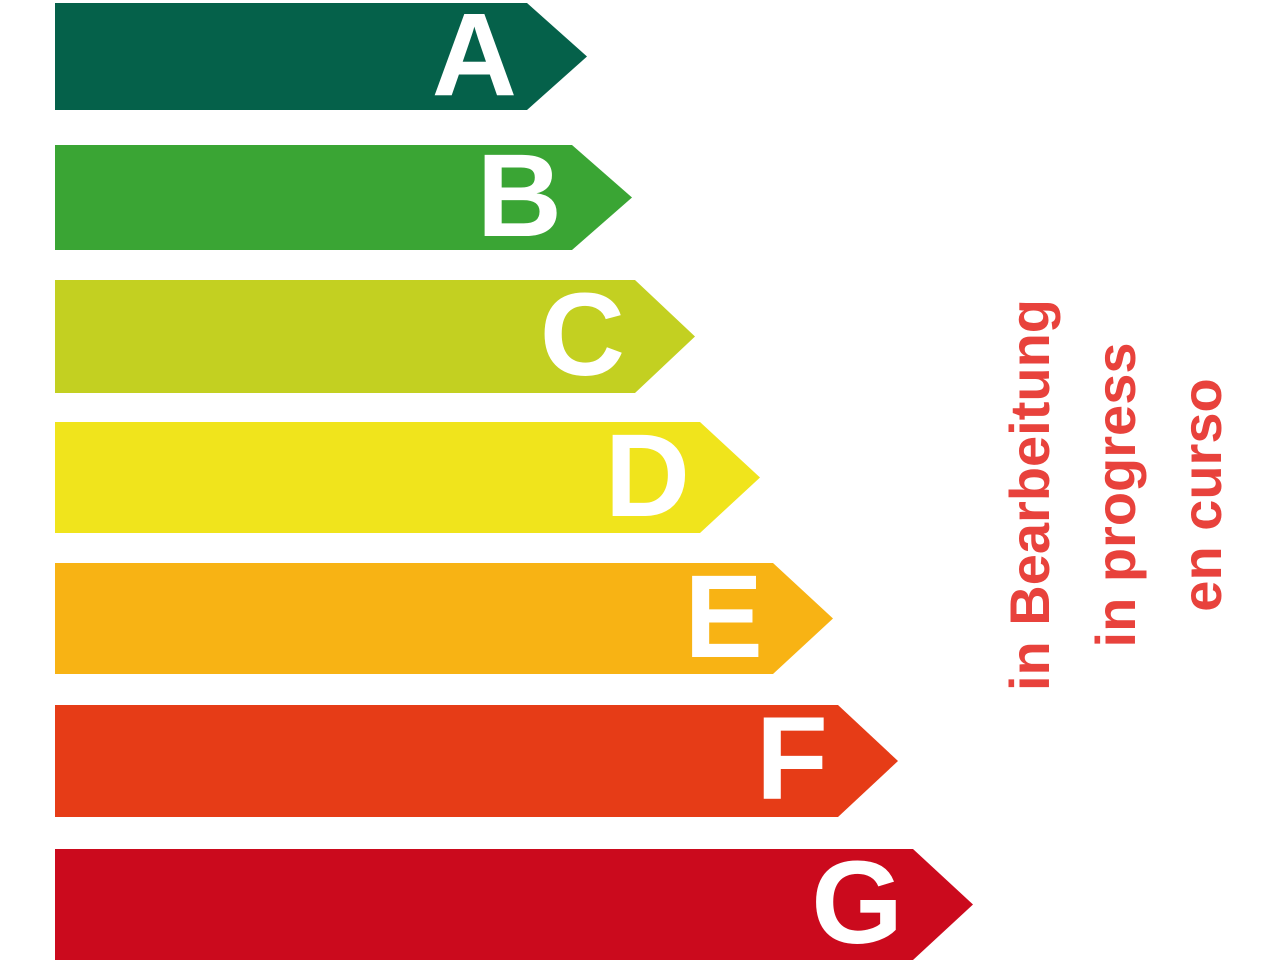 Image resolution: width=1280 pixels, height=960 pixels. What do you see at coordinates (582, 334) in the screenshot?
I see `energy-class-letter: C` at bounding box center [582, 334].